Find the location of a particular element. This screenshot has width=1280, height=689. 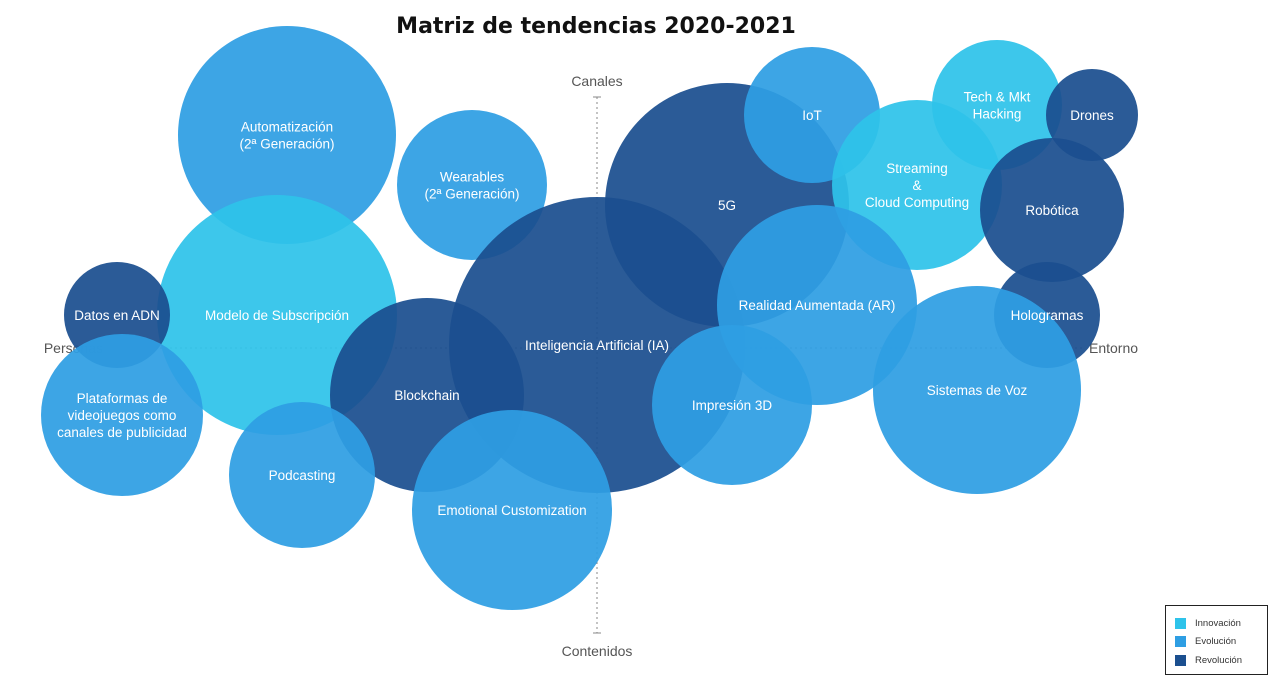

bubble-11-label: Realidad Aumentada (AR) is located at coordinates (817, 305).